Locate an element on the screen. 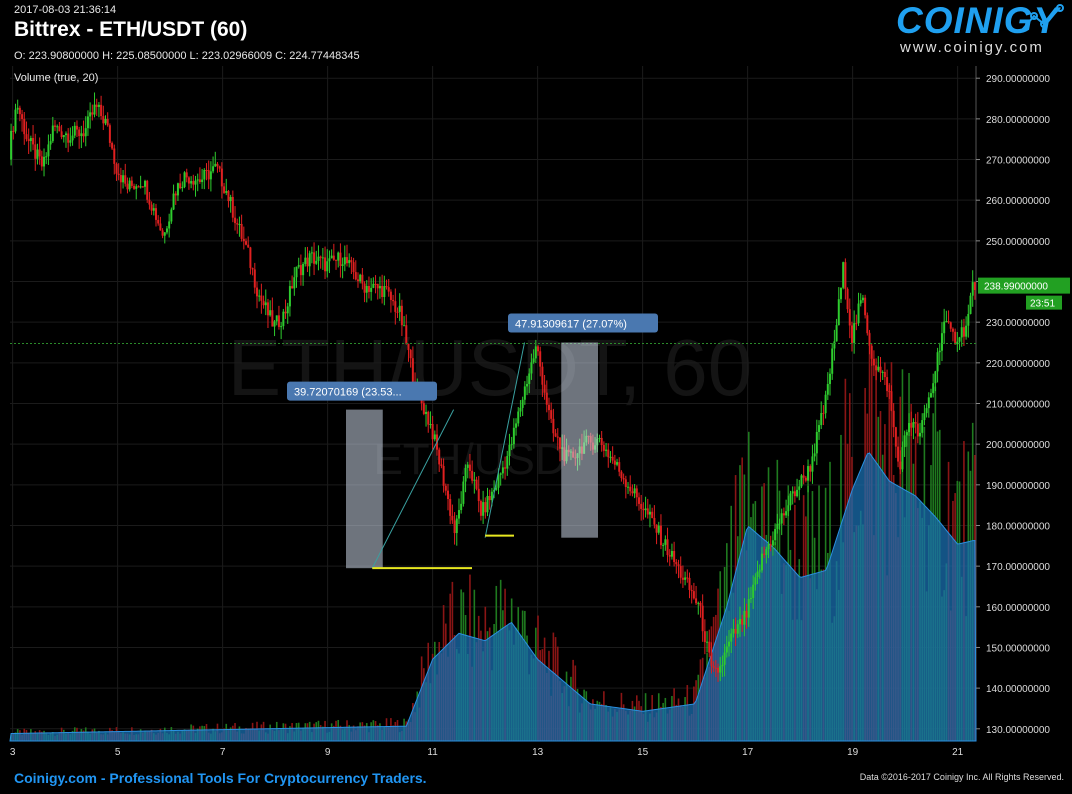  price-tick-label: 210.00000000 is located at coordinates (1018, 405).